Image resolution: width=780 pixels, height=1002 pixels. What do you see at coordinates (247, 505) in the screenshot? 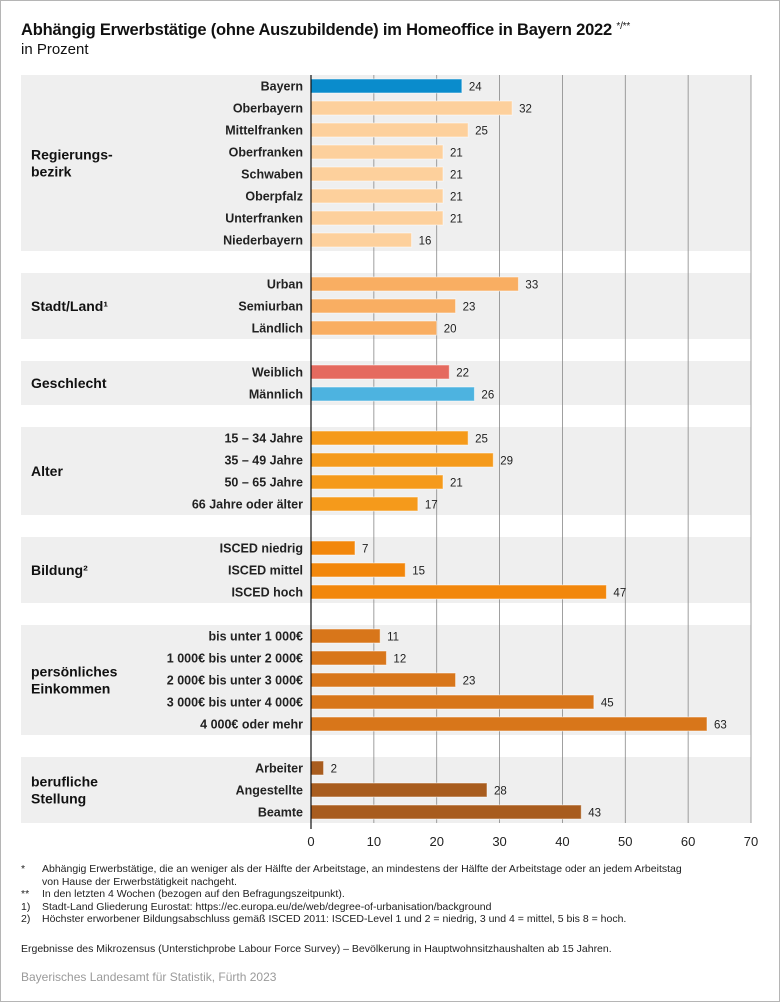
I see `category-label: 66 Jahre oder älter` at bounding box center [247, 505].